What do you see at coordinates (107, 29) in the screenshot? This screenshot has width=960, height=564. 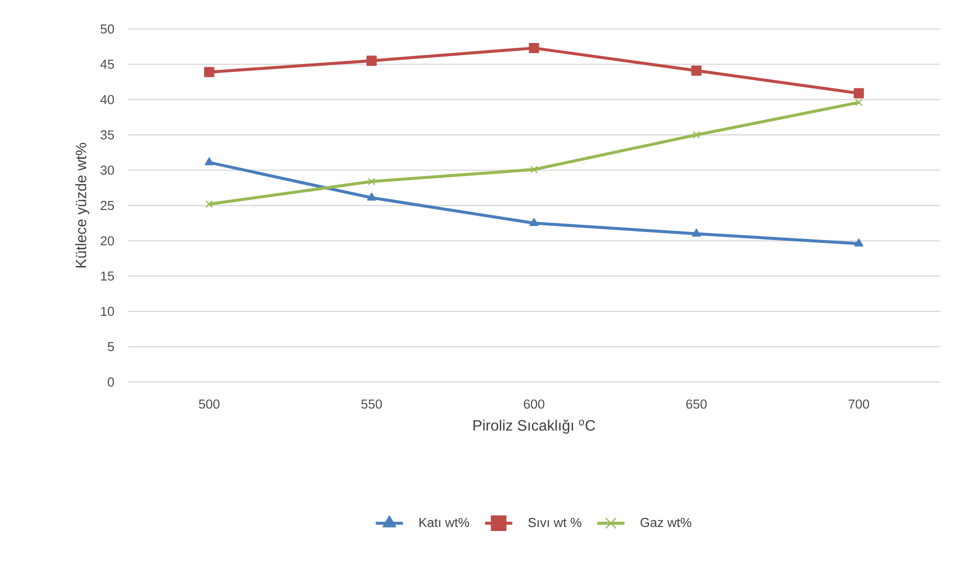 I see `y-tick-label: 50` at bounding box center [107, 29].